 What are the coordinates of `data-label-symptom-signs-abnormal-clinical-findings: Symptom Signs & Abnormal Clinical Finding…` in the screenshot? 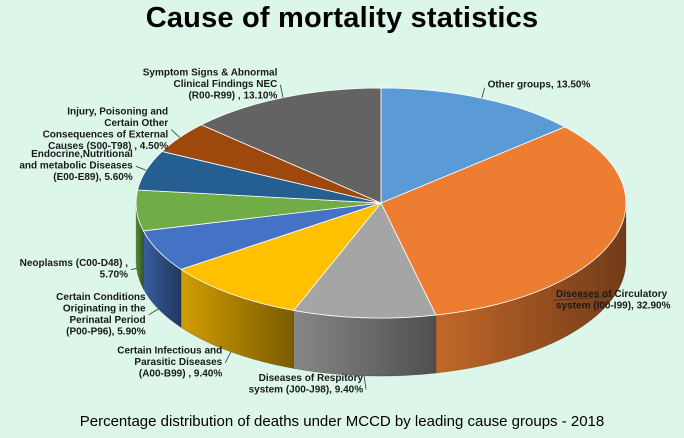 It's located at (210, 85).